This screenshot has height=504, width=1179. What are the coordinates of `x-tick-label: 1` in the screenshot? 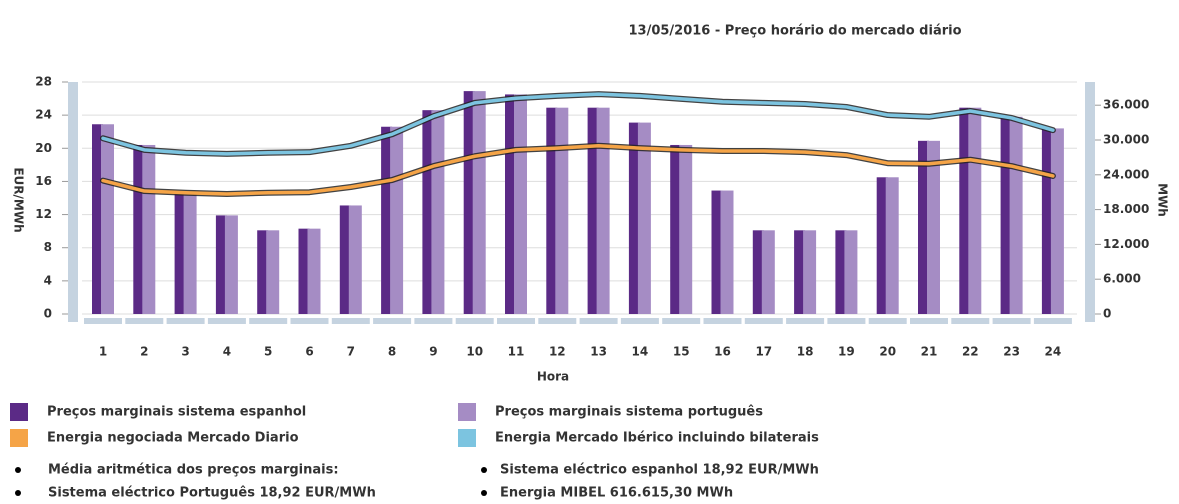 It's located at (103, 352).